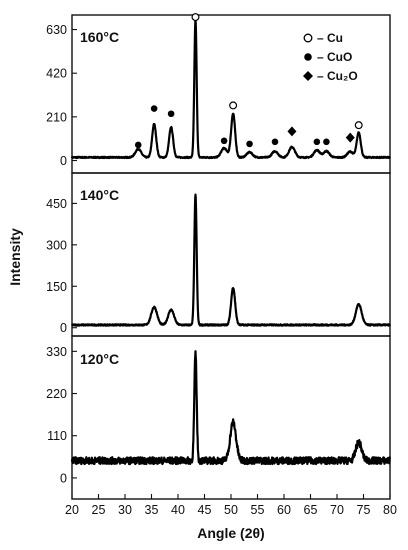  Describe the element at coordinates (330, 38) in the screenshot. I see `legend-cu-label: – Cu` at that location.